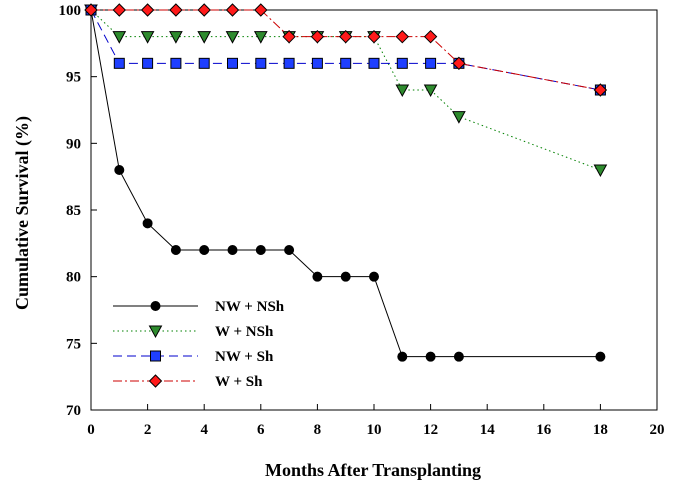 This screenshot has width=682, height=486. I want to click on y-tick-label: 75, so click(73, 344).